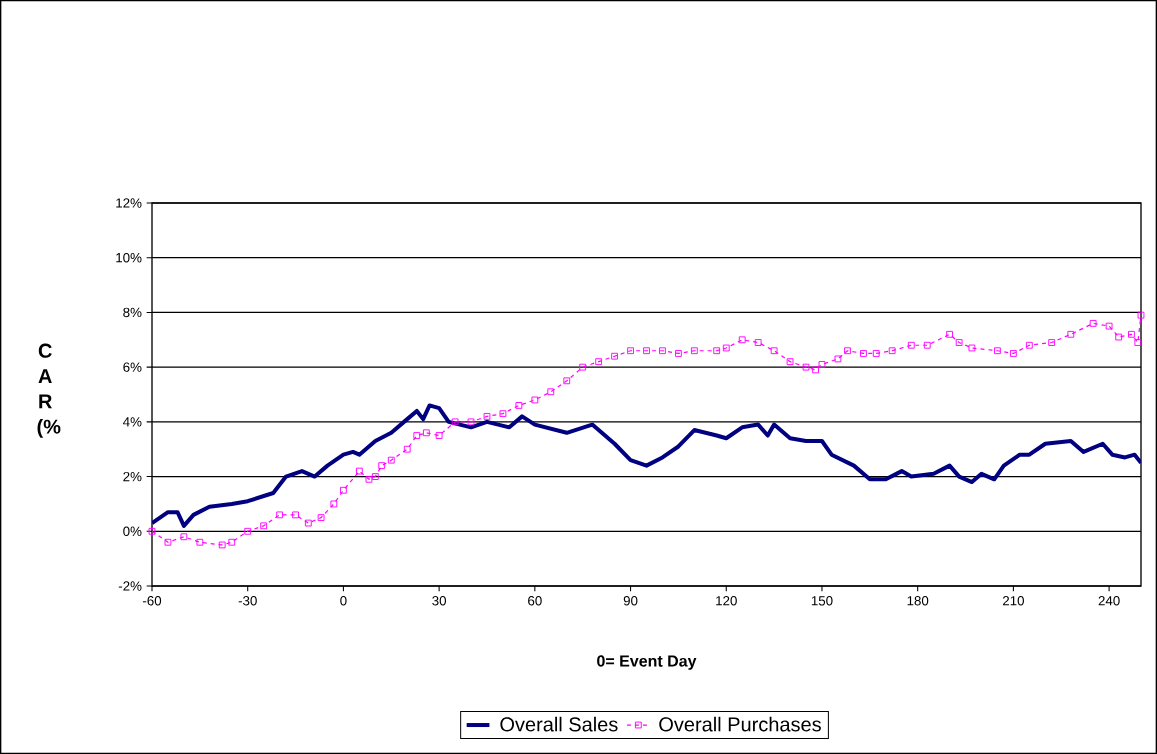 The image size is (1157, 754). What do you see at coordinates (918, 601) in the screenshot?
I see `x-tick-label: 180` at bounding box center [918, 601].